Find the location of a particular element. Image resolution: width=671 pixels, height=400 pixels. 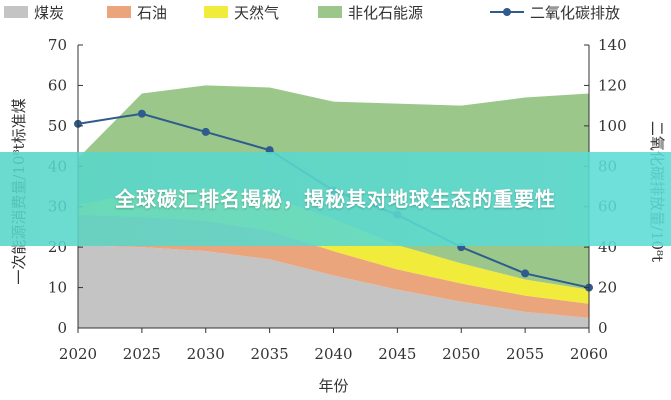

y2-tick-label-100: 100 is located at coordinates (612, 126).